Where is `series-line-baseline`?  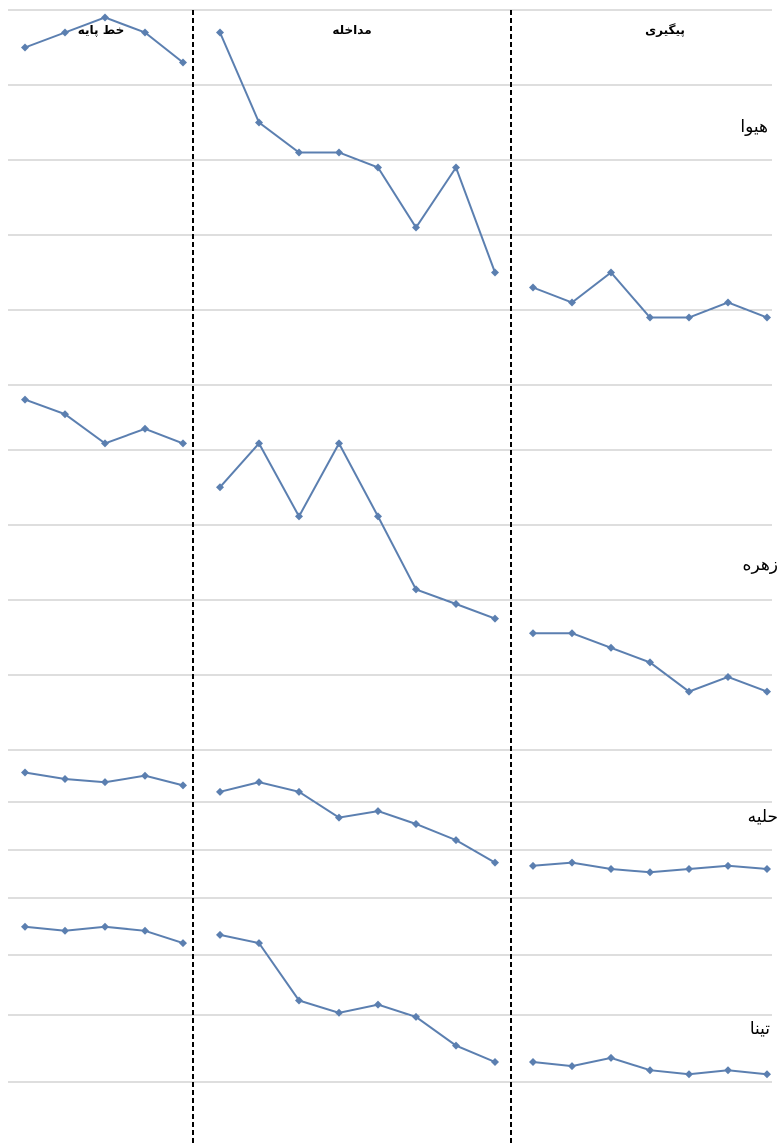 series-line-baseline is located at coordinates (104, 421).